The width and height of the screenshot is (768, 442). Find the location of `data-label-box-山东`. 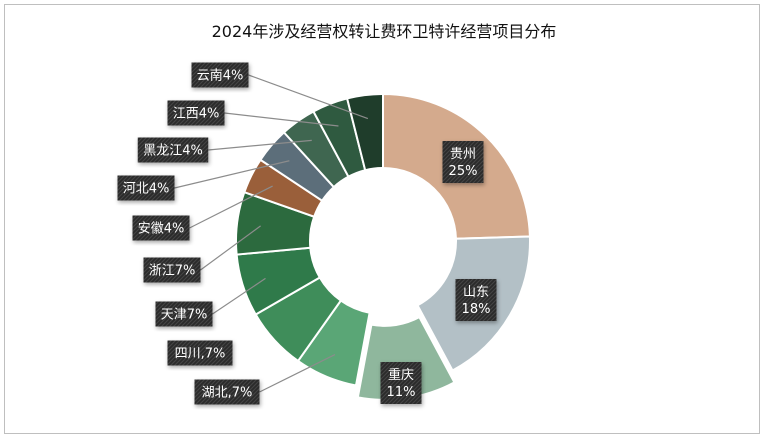

data-label-box-山东 is located at coordinates (476, 300).